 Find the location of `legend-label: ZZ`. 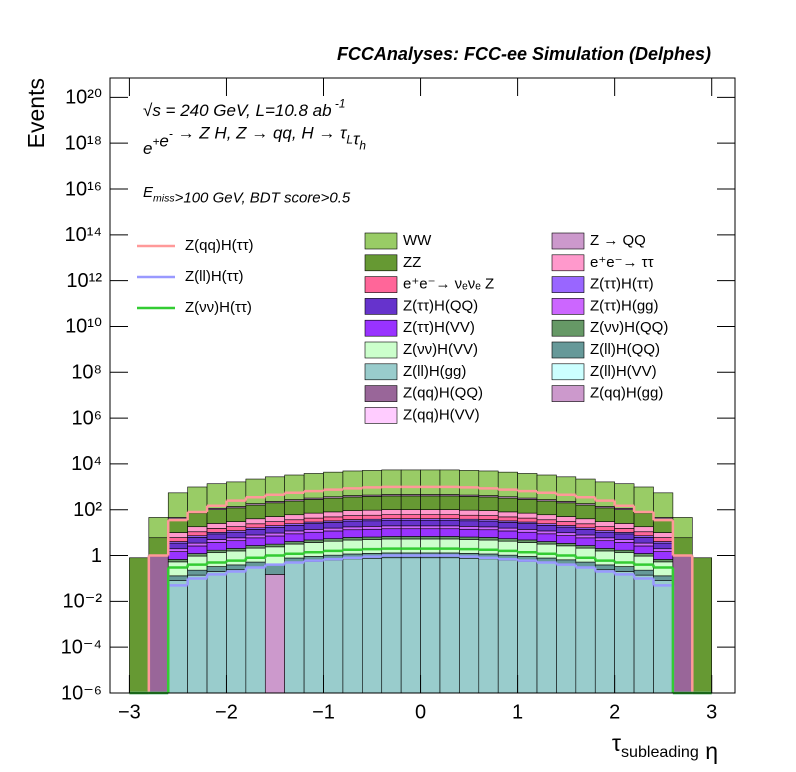

legend-label: ZZ is located at coordinates (412, 262).